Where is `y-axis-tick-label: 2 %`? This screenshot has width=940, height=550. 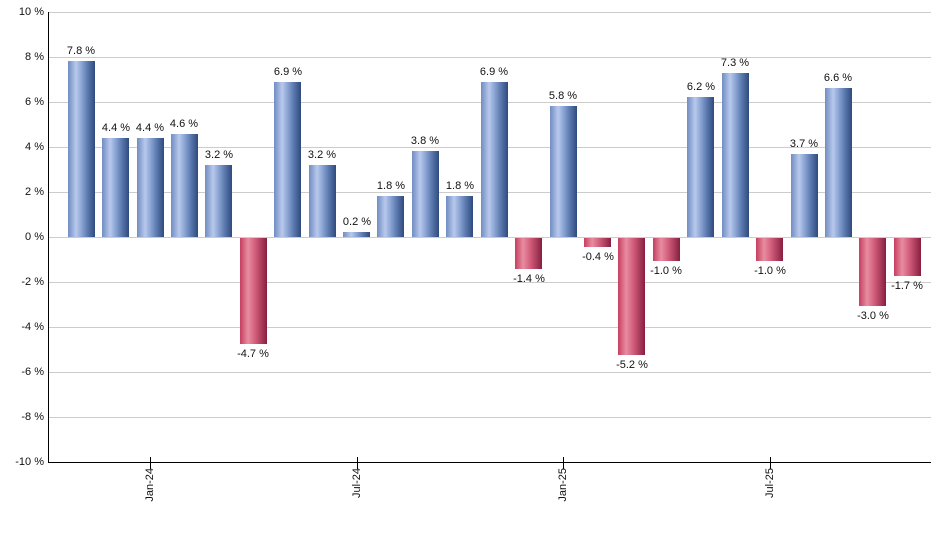 y-axis-tick-label: 2 % is located at coordinates (34, 192).